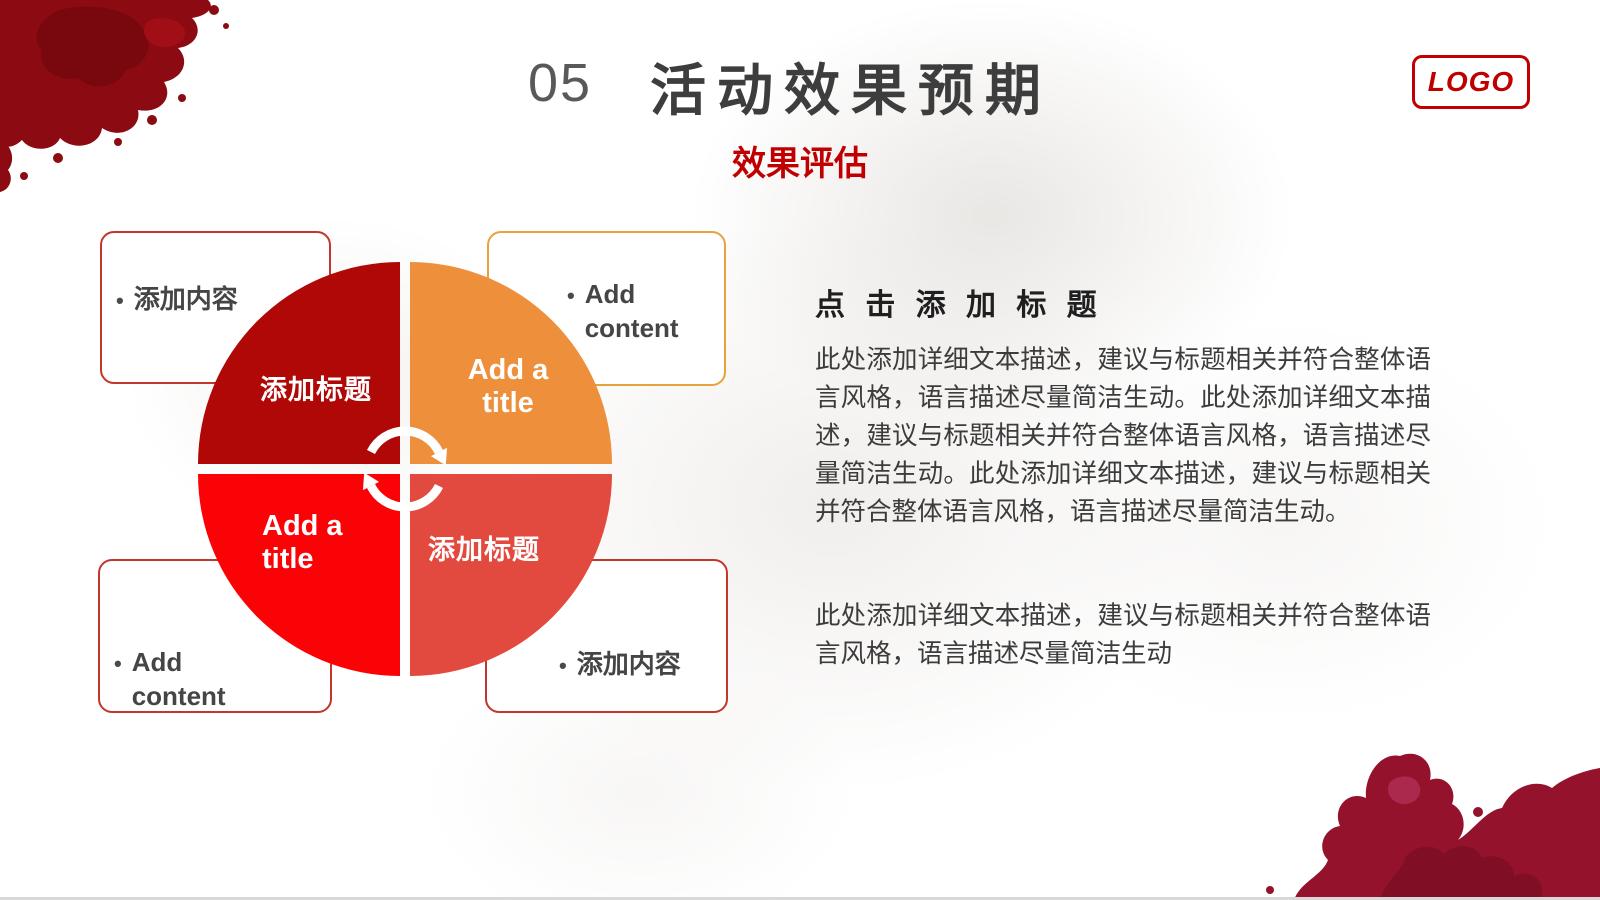 Image resolution: width=1600 pixels, height=900 pixels. I want to click on ink-splash-bottom-right, so click(1433, 826).